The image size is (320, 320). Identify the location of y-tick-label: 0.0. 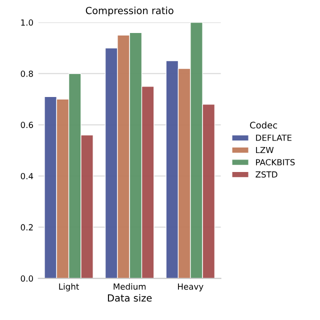
(26, 278).